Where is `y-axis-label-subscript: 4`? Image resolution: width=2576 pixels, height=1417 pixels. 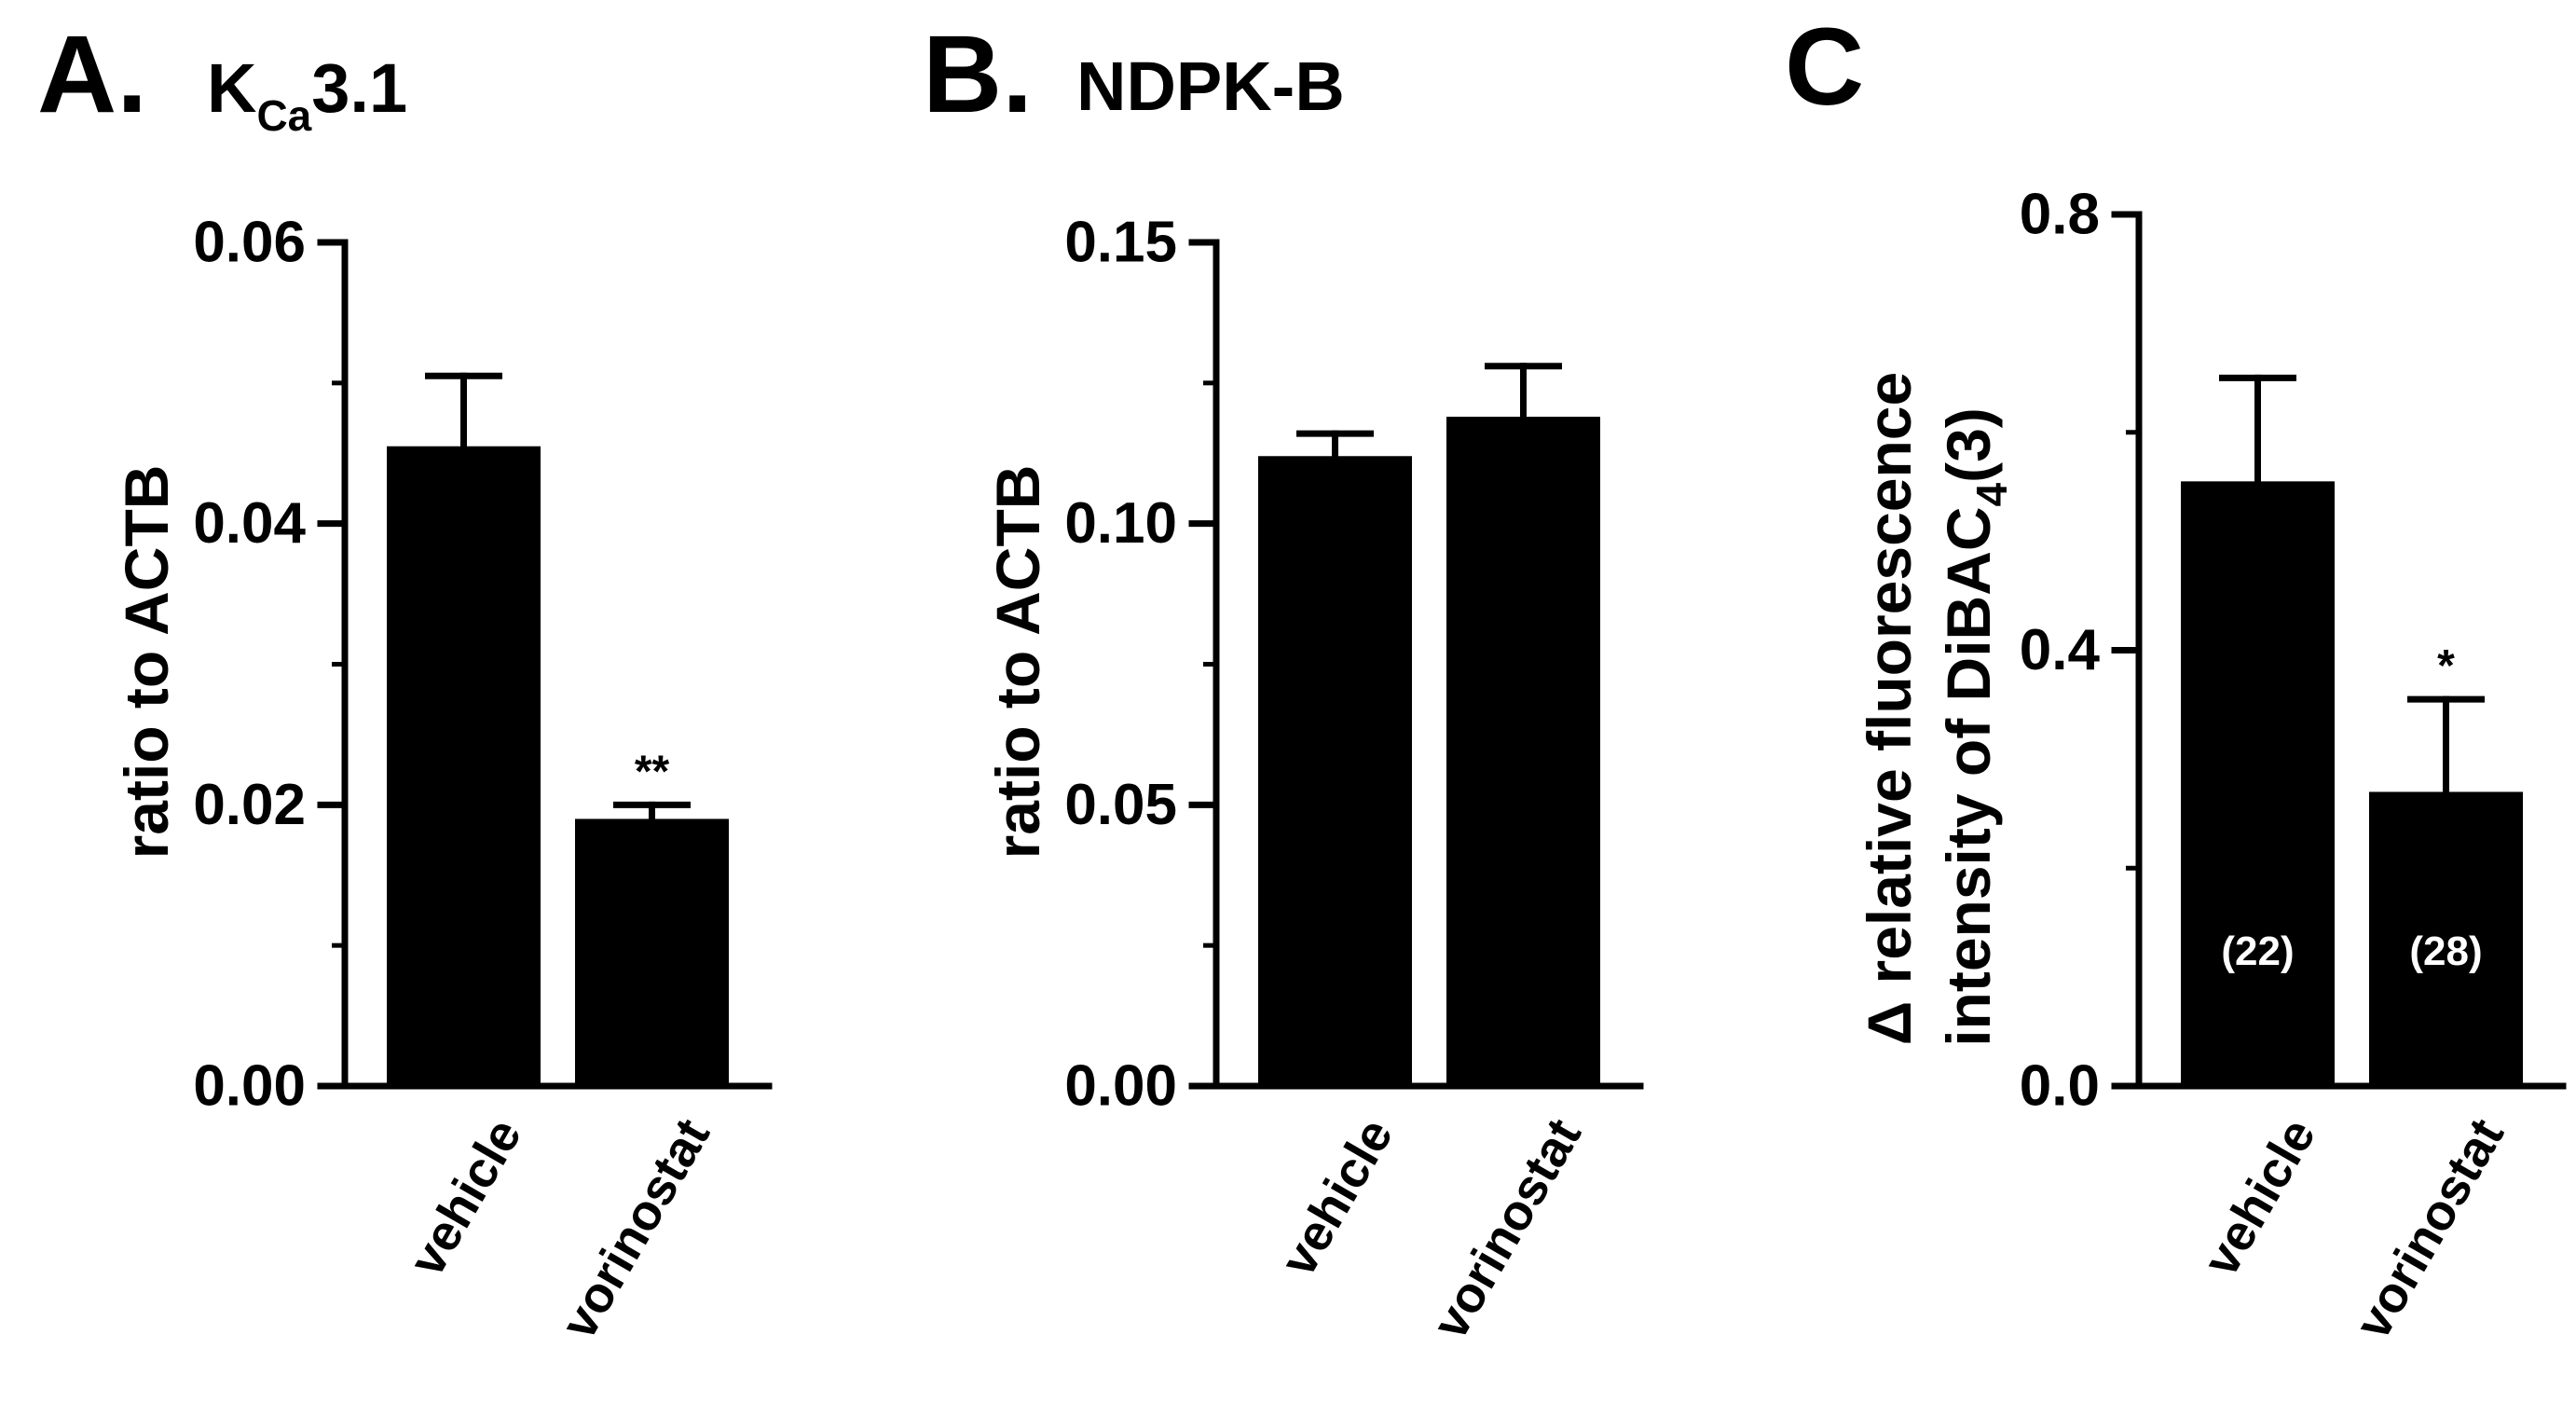 y-axis-label-subscript: 4 is located at coordinates (1991, 494).